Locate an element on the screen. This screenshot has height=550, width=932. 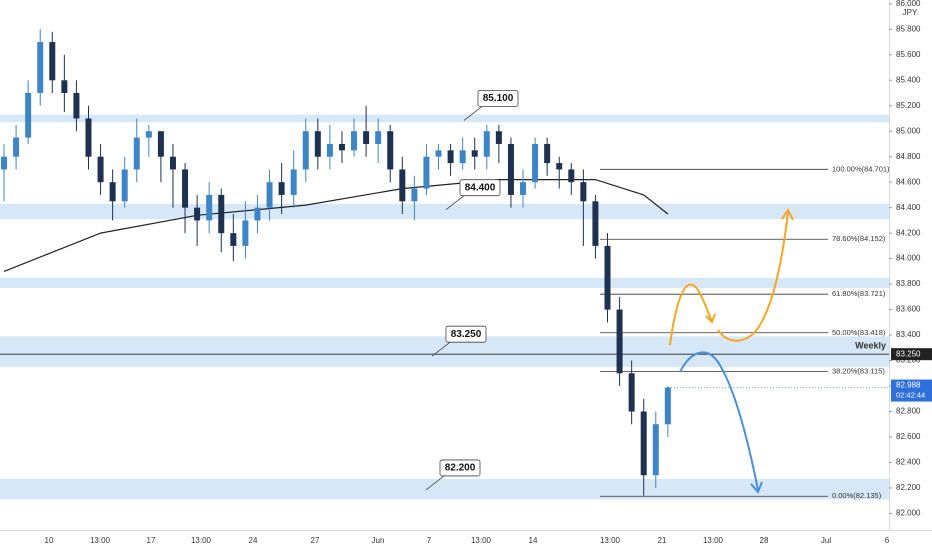
blue-arrow is located at coordinates (719, 421).